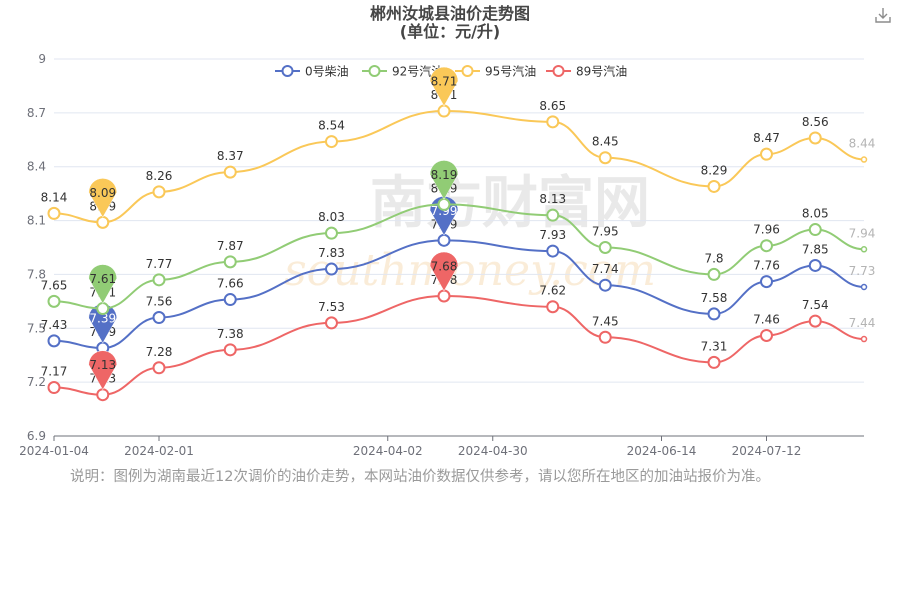 This screenshot has width=900, height=600. What do you see at coordinates (54, 197) in the screenshot?
I see `data-label: 8.14` at bounding box center [54, 197].